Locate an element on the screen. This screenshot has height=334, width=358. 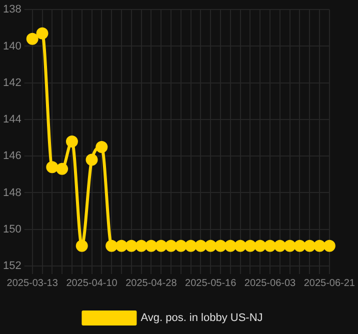
y-tick-label: 144 is located at coordinates (12, 120).